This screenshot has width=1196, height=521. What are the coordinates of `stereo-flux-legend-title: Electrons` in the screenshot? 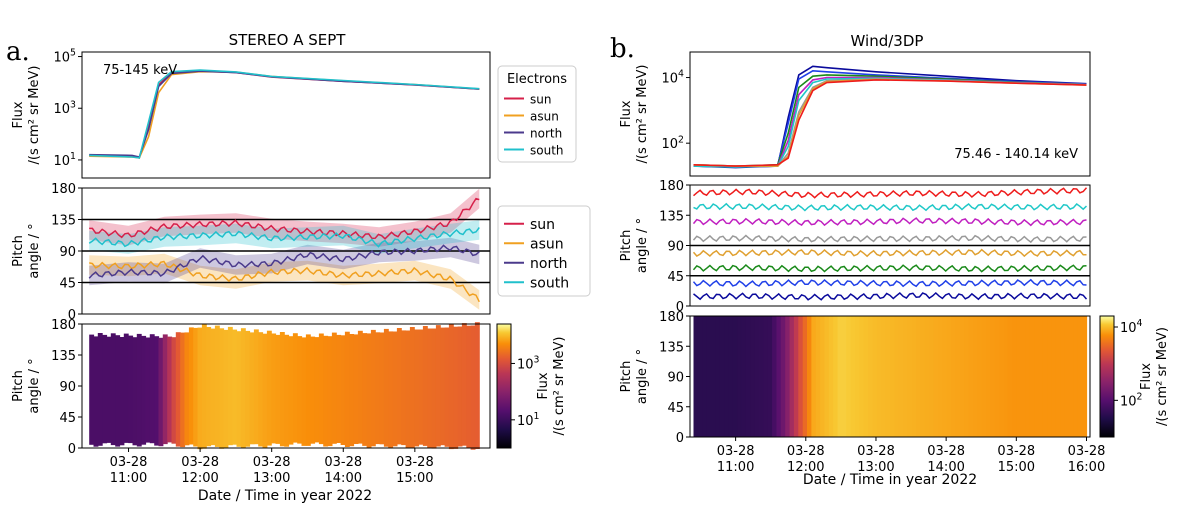 It's located at (537, 79).